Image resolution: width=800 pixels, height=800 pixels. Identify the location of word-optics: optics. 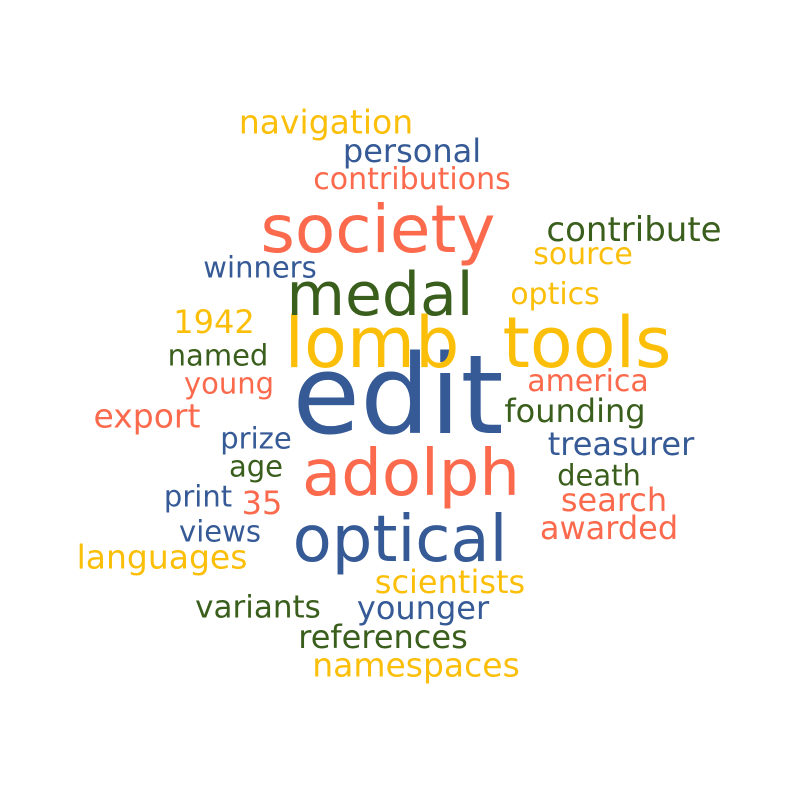
(555, 294).